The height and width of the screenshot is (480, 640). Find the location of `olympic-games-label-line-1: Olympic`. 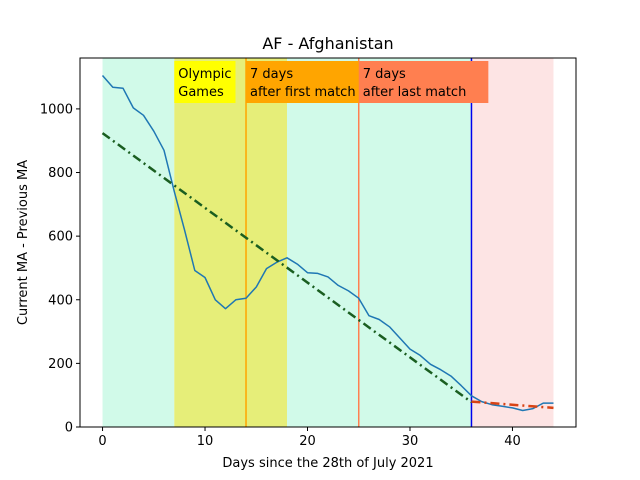

olympic-games-label-line-1: Olympic is located at coordinates (204, 74).